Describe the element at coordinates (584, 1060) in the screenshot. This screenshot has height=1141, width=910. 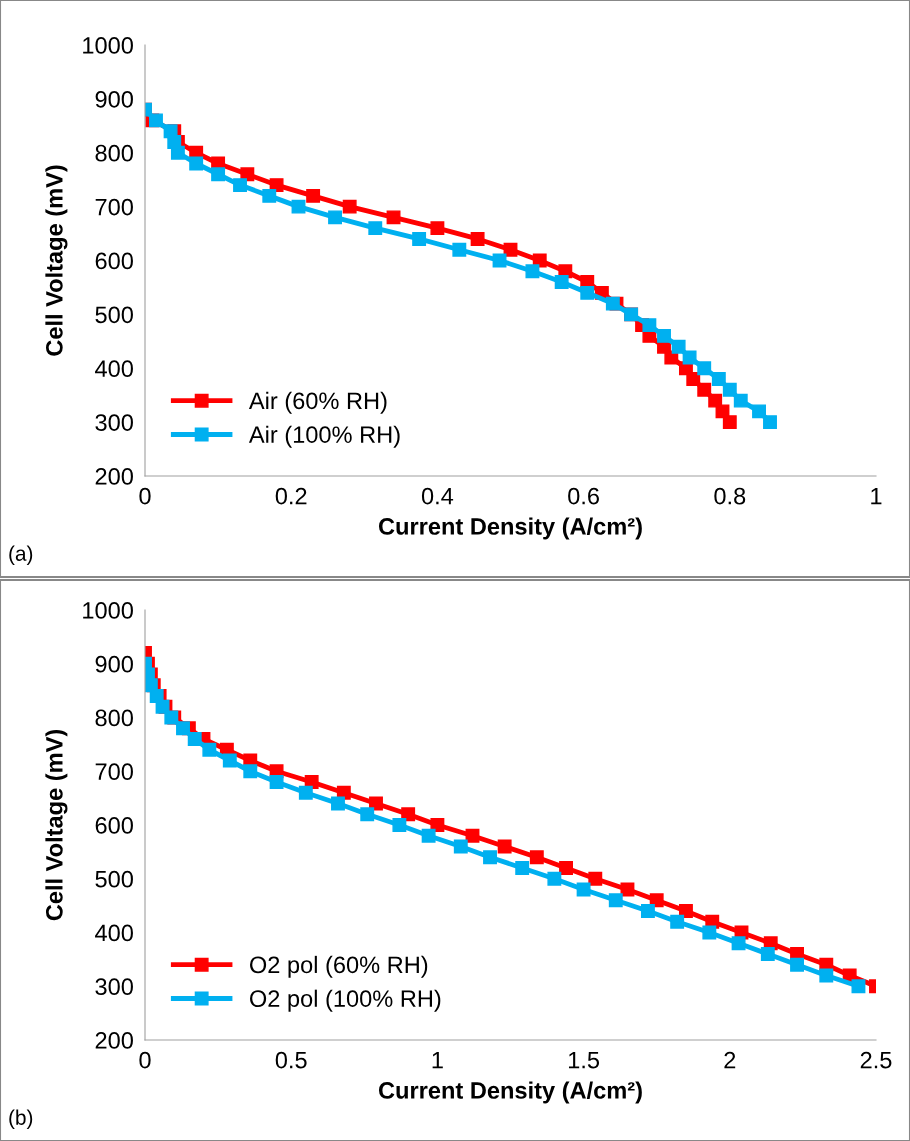
I see `x-tick-label: 1.5` at that location.